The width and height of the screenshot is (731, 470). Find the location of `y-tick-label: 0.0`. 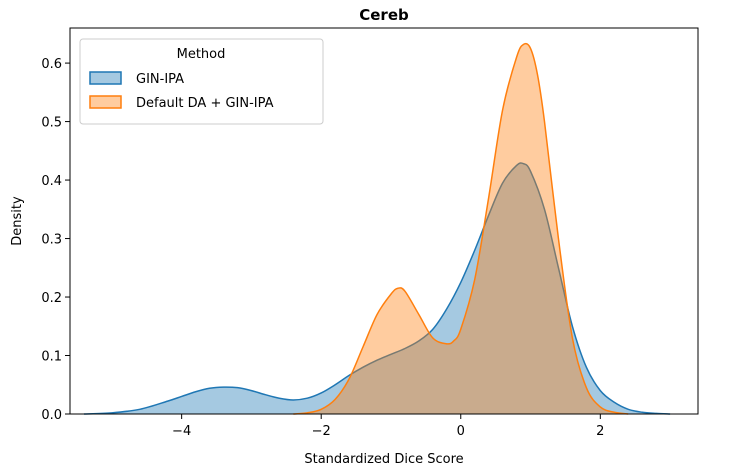

y-tick-label: 0.0 is located at coordinates (51, 415).